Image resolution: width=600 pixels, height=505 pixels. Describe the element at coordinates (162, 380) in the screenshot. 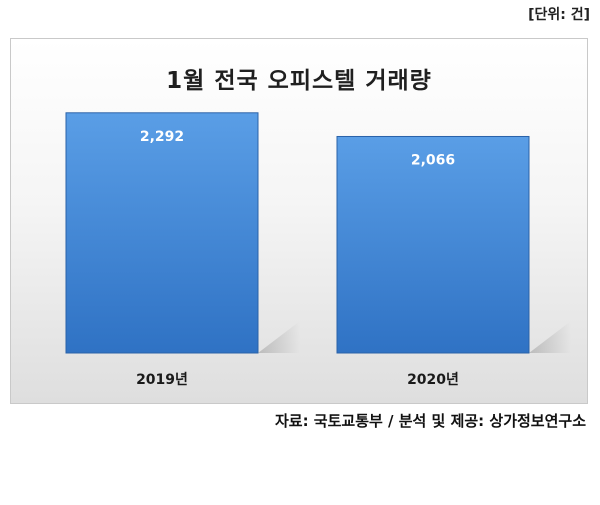

I see `x-tick-label: 2019년` at that location.